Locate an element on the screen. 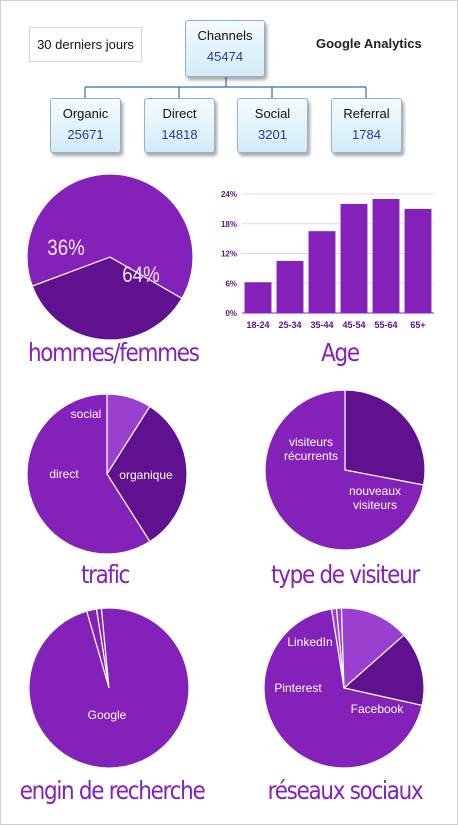 This screenshot has height=825, width=458. pie-slice-label: organique is located at coordinates (146, 475).